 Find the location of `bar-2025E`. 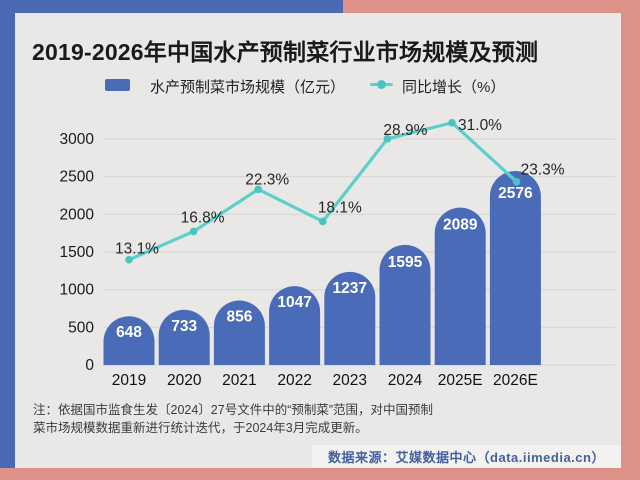

bar-2025E is located at coordinates (460, 286).